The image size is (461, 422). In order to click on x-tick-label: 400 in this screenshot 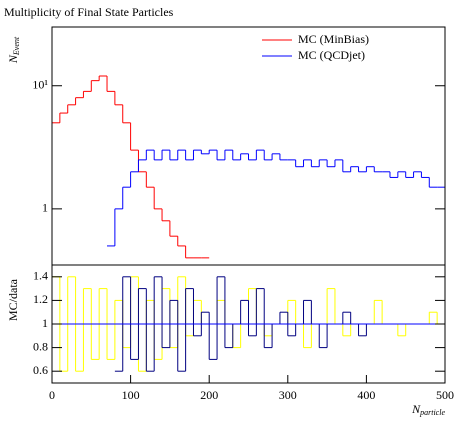, I will do `click(366, 395)`.